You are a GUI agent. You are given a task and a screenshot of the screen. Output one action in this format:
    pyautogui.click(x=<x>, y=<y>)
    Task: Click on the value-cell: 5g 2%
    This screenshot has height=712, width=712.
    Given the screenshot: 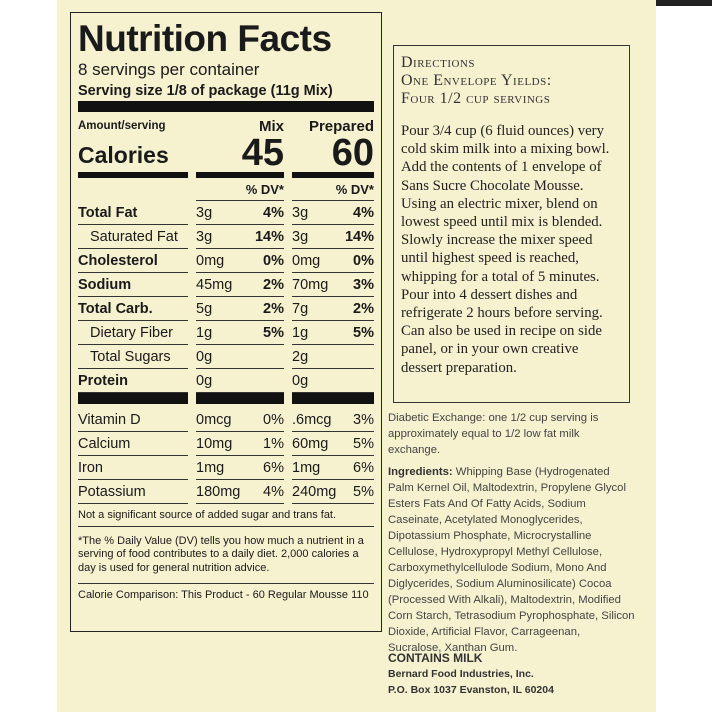 What is the action you would take?
    pyautogui.click(x=240, y=309)
    